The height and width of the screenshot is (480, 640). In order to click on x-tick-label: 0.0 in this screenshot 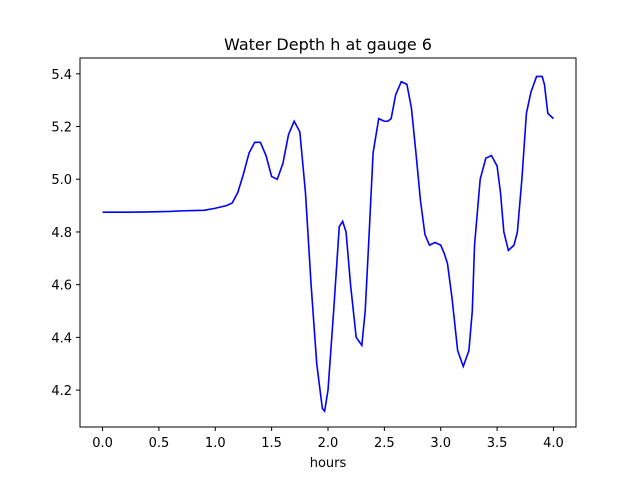, I will do `click(102, 443)`.